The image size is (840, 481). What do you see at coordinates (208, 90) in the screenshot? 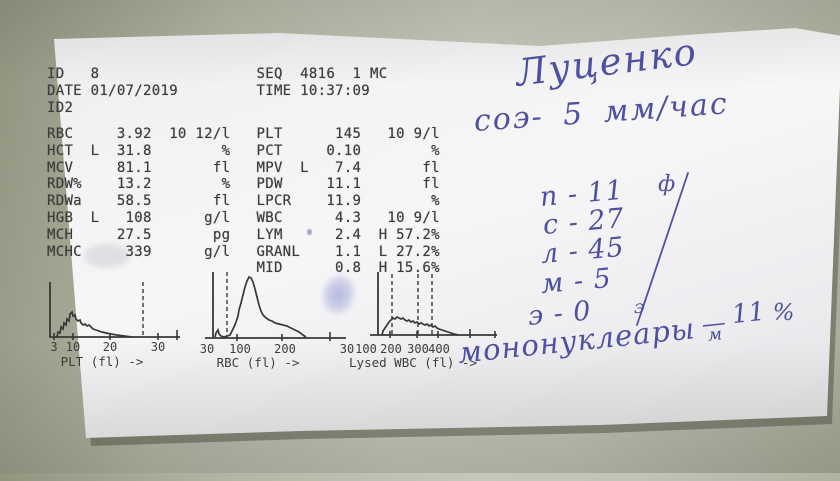
I see `printout-line-date-time: DATE 01/07/2019 TIME 10:37:09` at bounding box center [208, 90].